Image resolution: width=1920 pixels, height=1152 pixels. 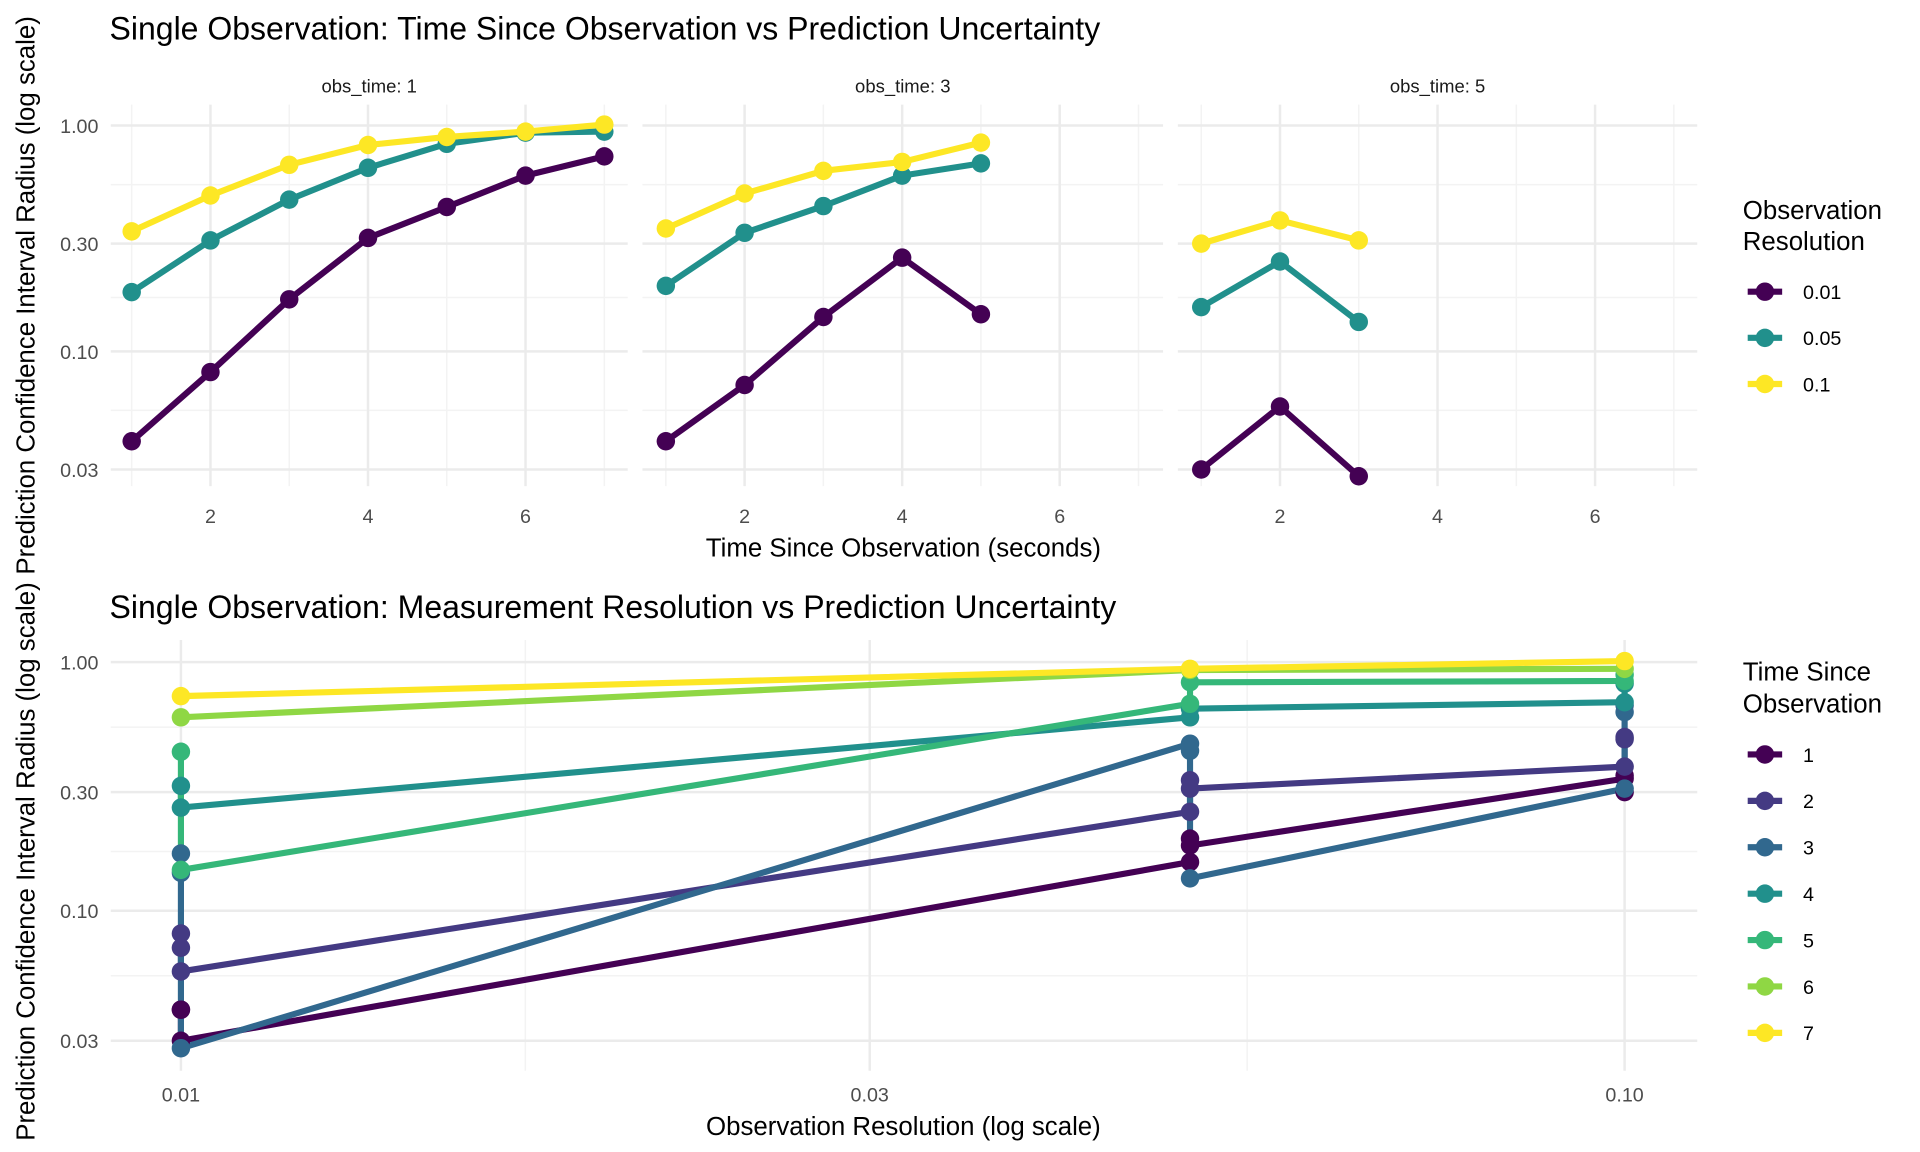 What do you see at coordinates (1808, 849) in the screenshot?
I see `legend-label: 3` at bounding box center [1808, 849].